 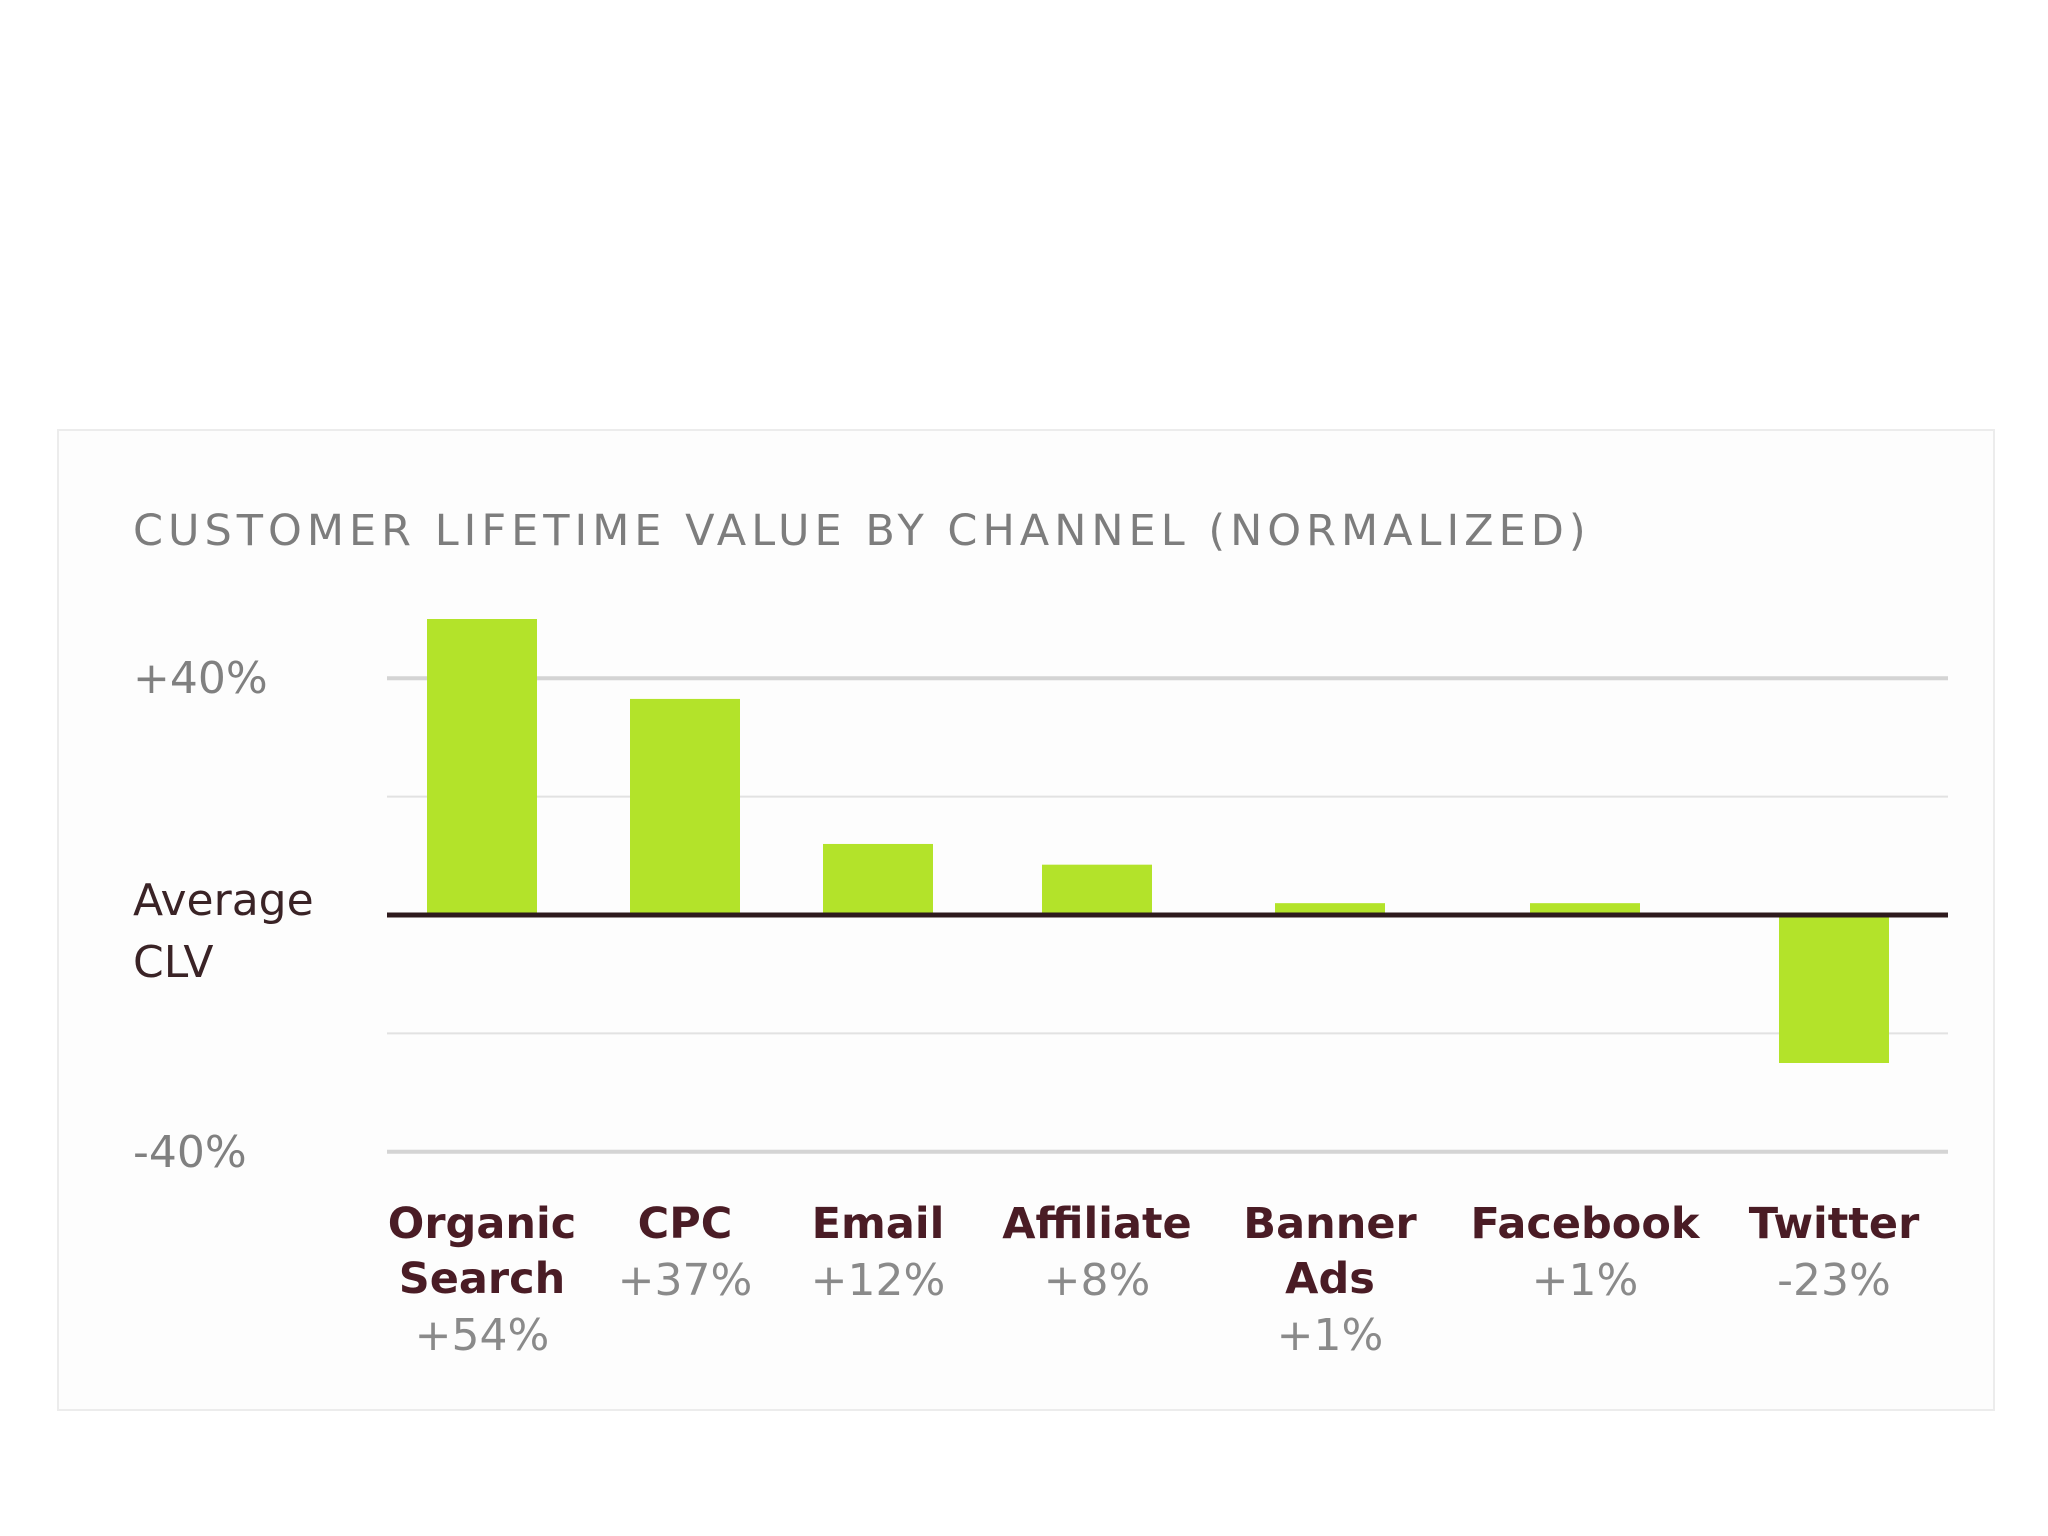 What do you see at coordinates (1330, 1224) in the screenshot?
I see `category-label: Banner` at bounding box center [1330, 1224].